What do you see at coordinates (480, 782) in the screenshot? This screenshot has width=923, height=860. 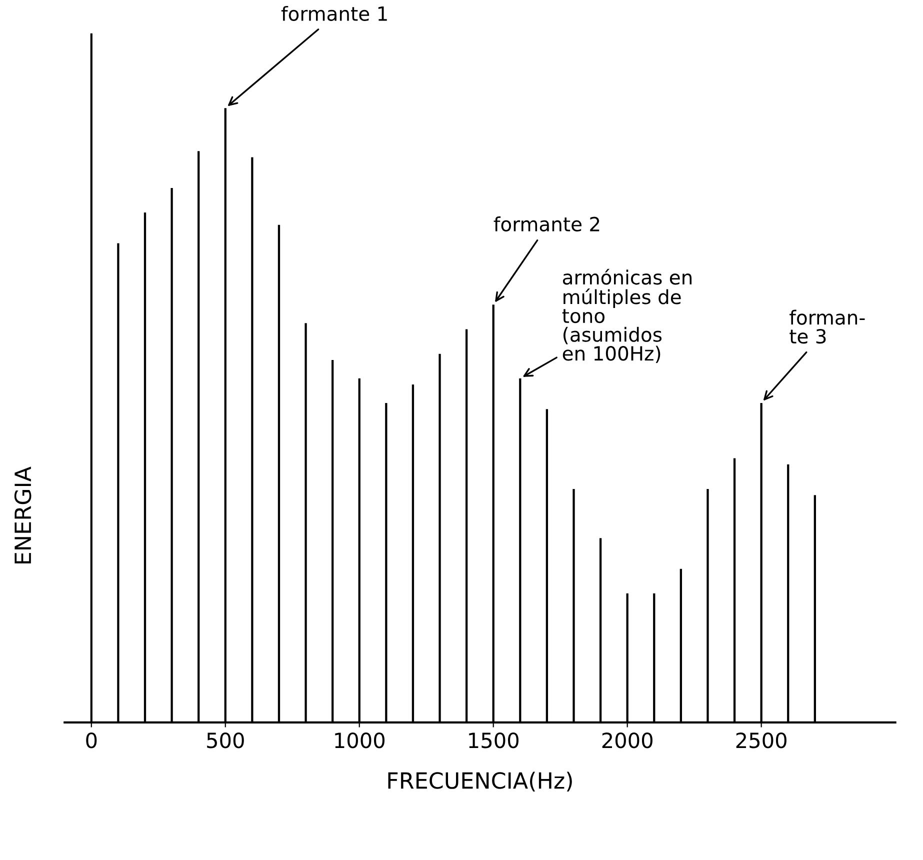 I see `x-axis-title: FRECUENCIA(Hz)` at bounding box center [480, 782].